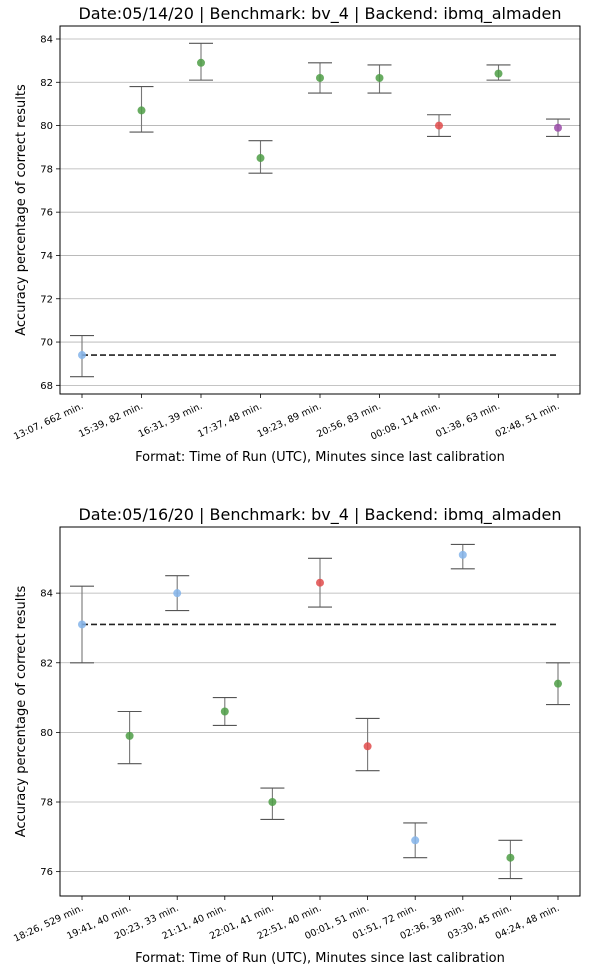  What do you see at coordinates (46, 256) in the screenshot?
I see `y-tick-label: 74` at bounding box center [46, 256].